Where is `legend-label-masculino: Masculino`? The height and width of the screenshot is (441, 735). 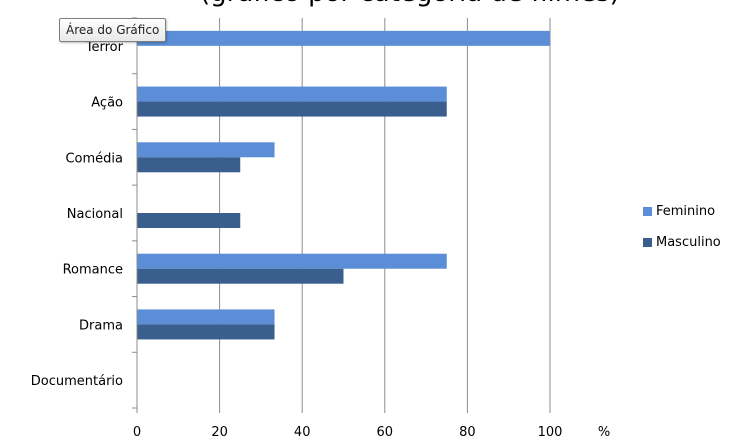
legend-label-masculino: Masculino is located at coordinates (688, 242).